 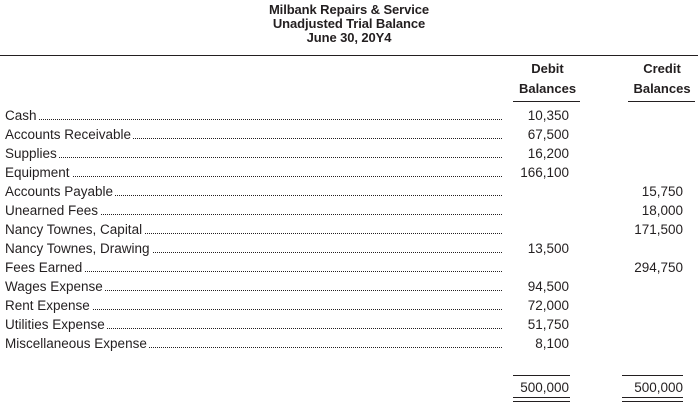 I want to click on account-row: Accounts Payable 15,750, so click(x=349, y=191).